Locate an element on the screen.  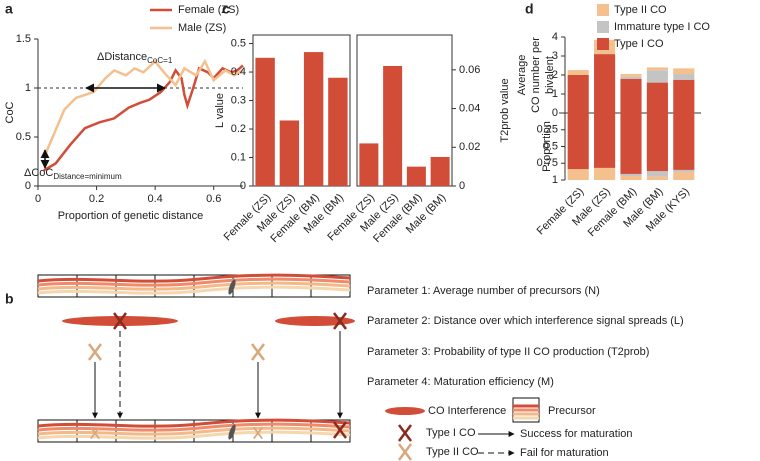
panel-label: a is located at coordinates (9, 9).